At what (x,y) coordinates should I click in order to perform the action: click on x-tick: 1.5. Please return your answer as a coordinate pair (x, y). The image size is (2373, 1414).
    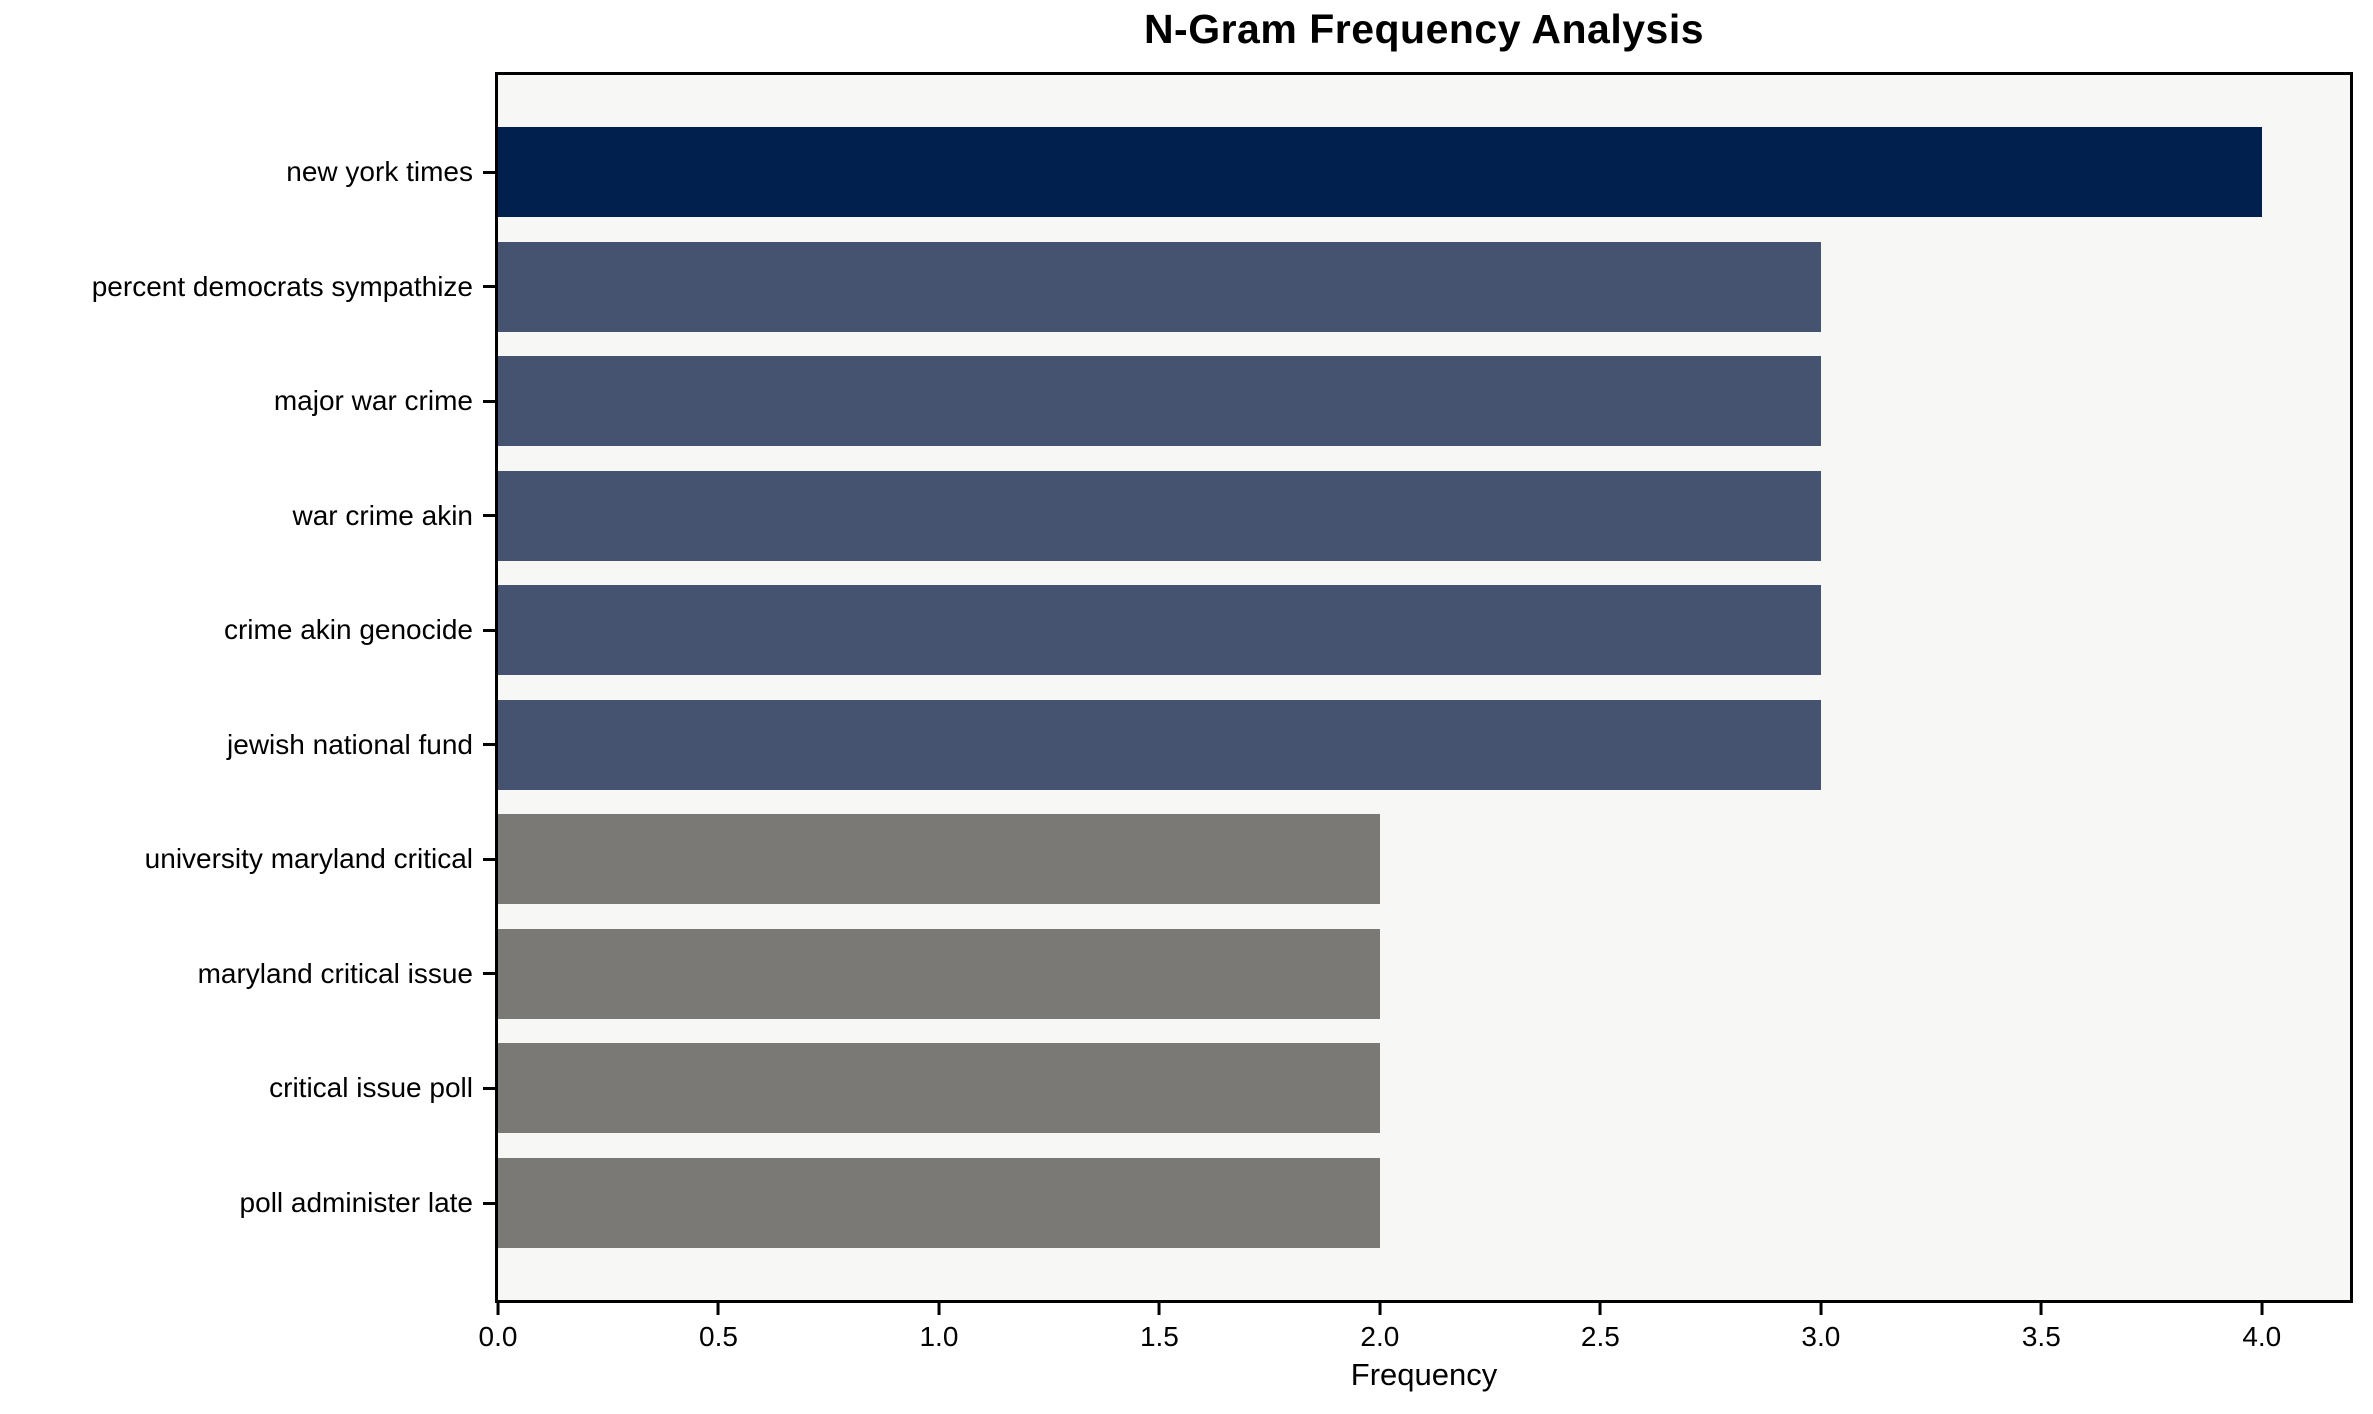
    Looking at the image, I should click on (1159, 1328).